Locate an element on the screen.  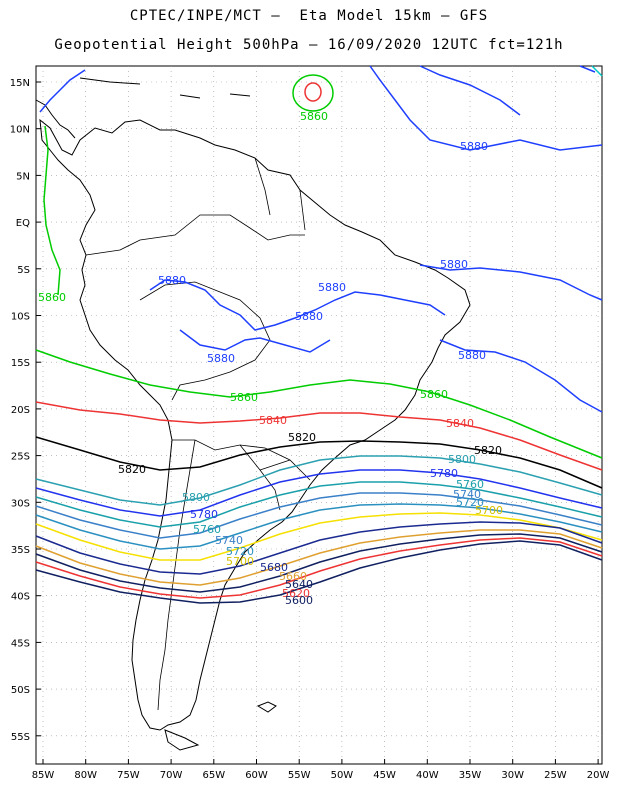
lat-tick-label: 45S is located at coordinates (20, 643).